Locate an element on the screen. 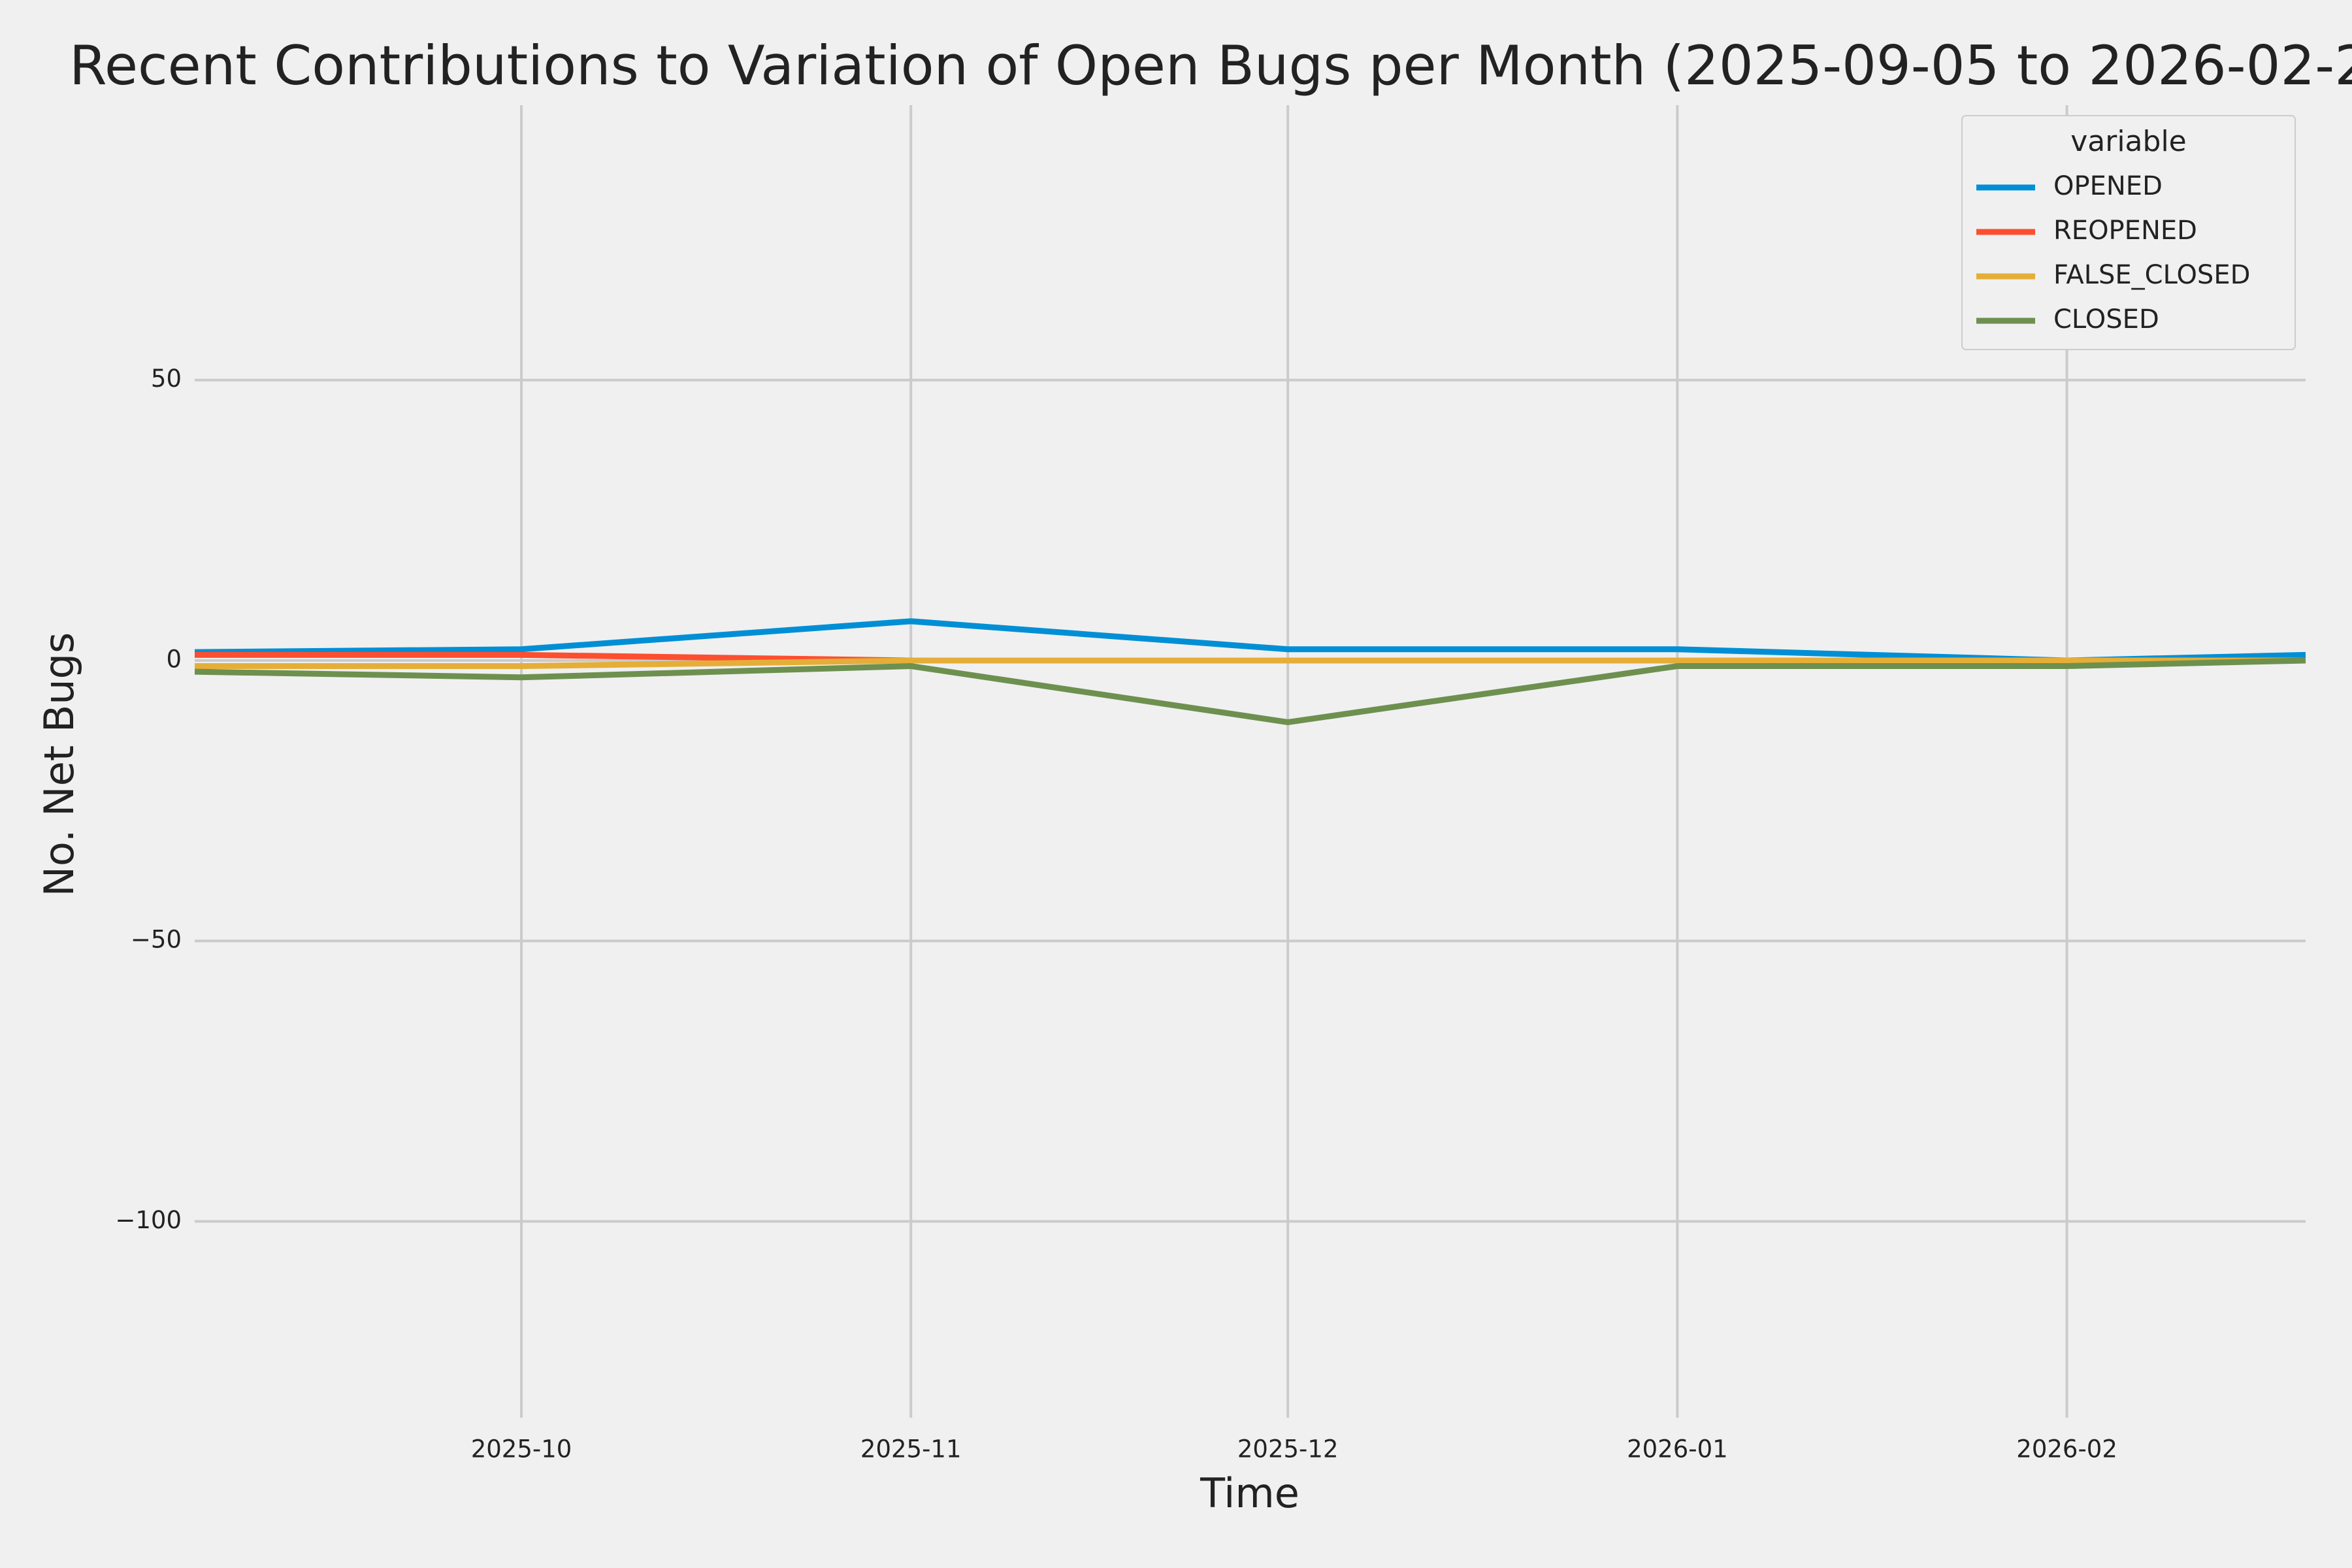 The height and width of the screenshot is (1568, 2352). x-axis-label: Time is located at coordinates (1249, 1493).